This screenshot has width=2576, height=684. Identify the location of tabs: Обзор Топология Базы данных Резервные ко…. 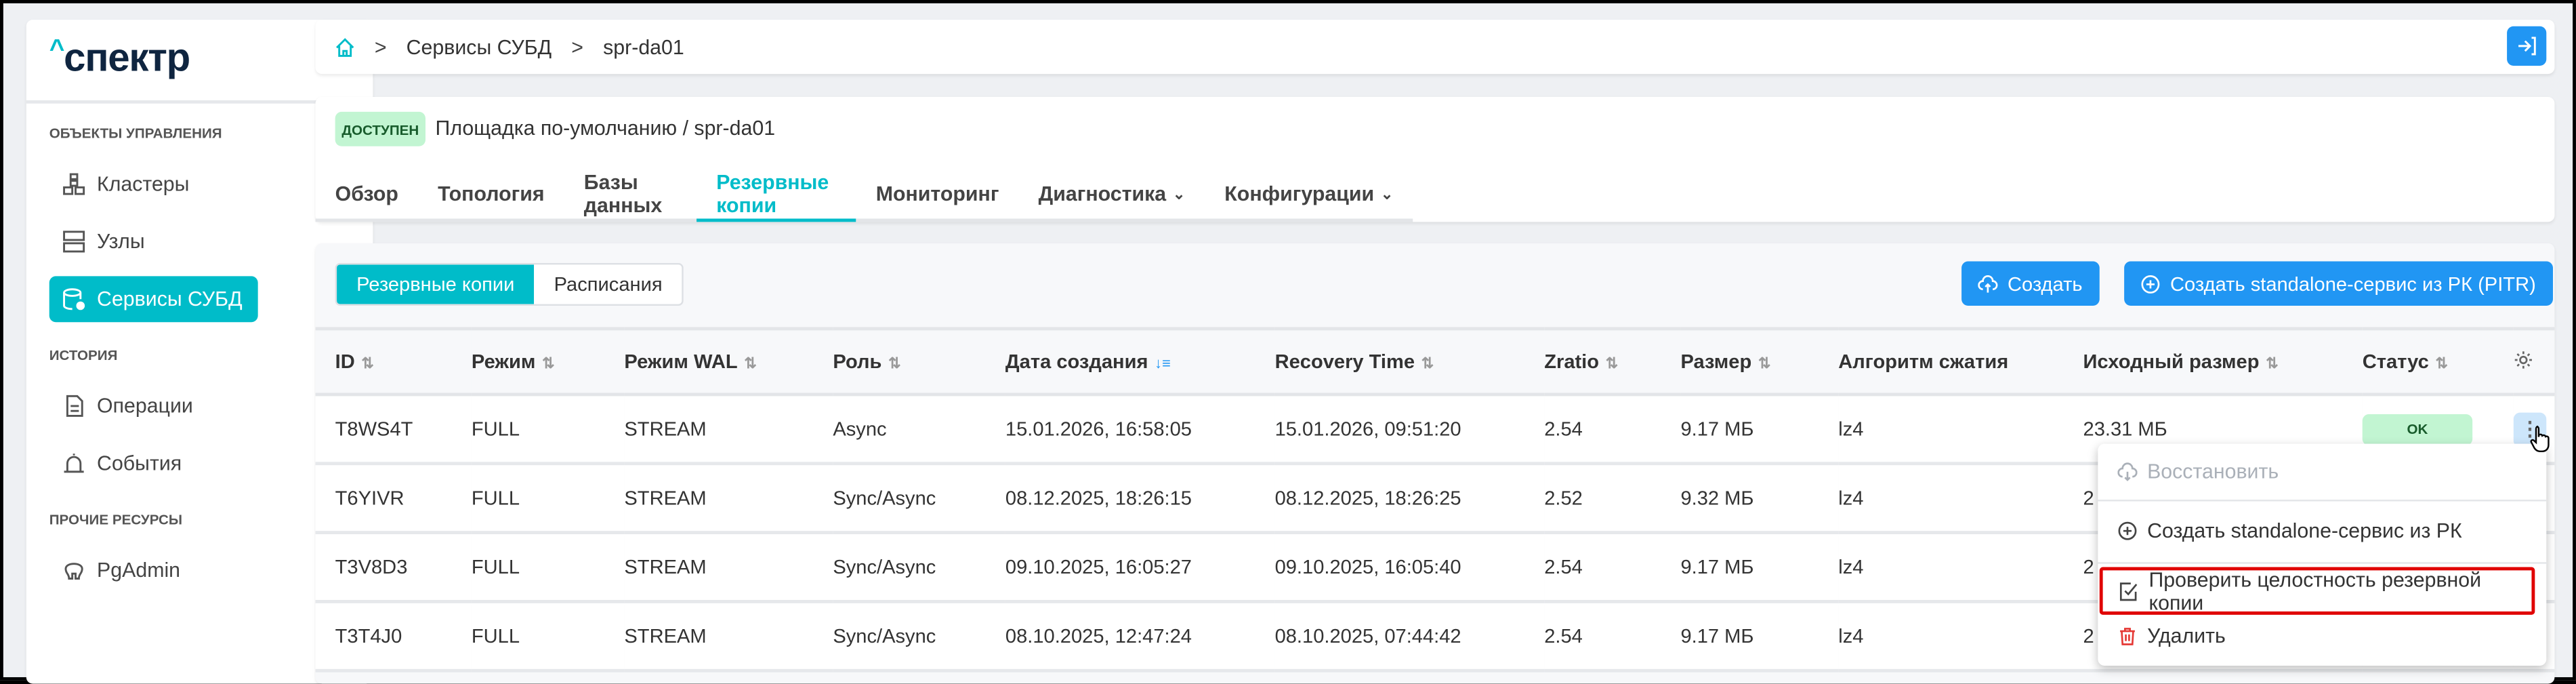
(864, 195).